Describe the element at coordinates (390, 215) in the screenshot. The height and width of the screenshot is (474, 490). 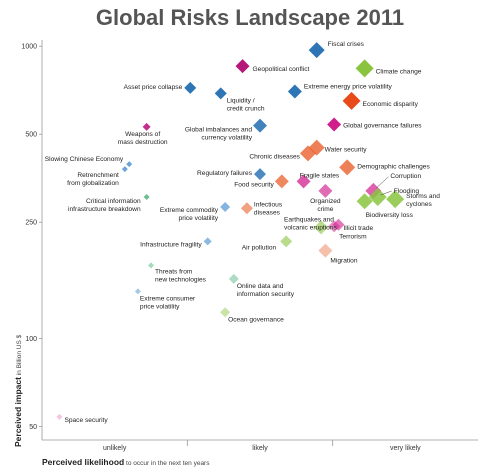
I see `label-biodiversity-loss: Biodiversity loss` at that location.